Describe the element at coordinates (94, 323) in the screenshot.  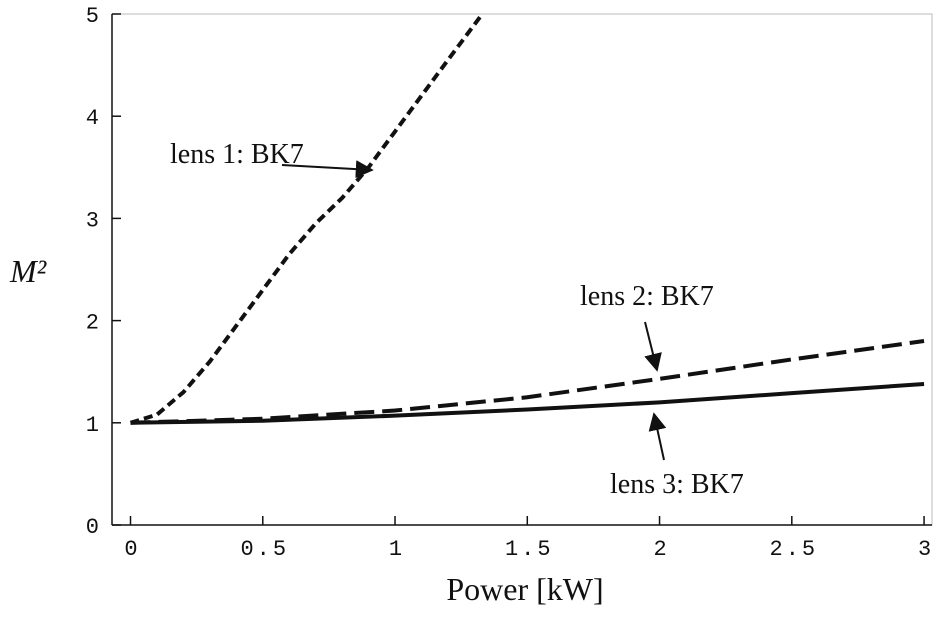
I see `y-tick-label: 2` at that location.